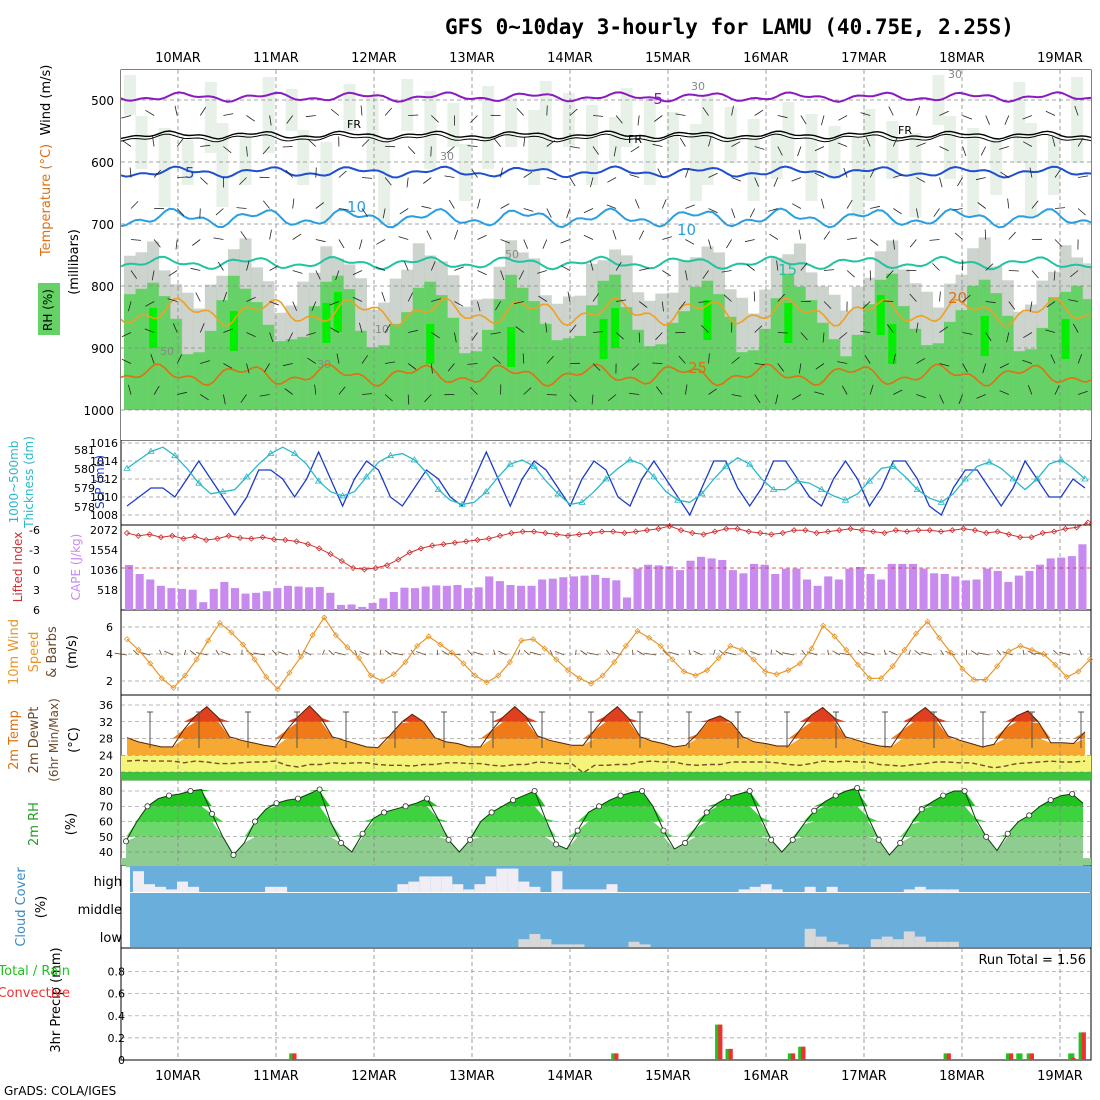 The image size is (1100, 1100). I want to click on precip-frame, so click(606, 1004).